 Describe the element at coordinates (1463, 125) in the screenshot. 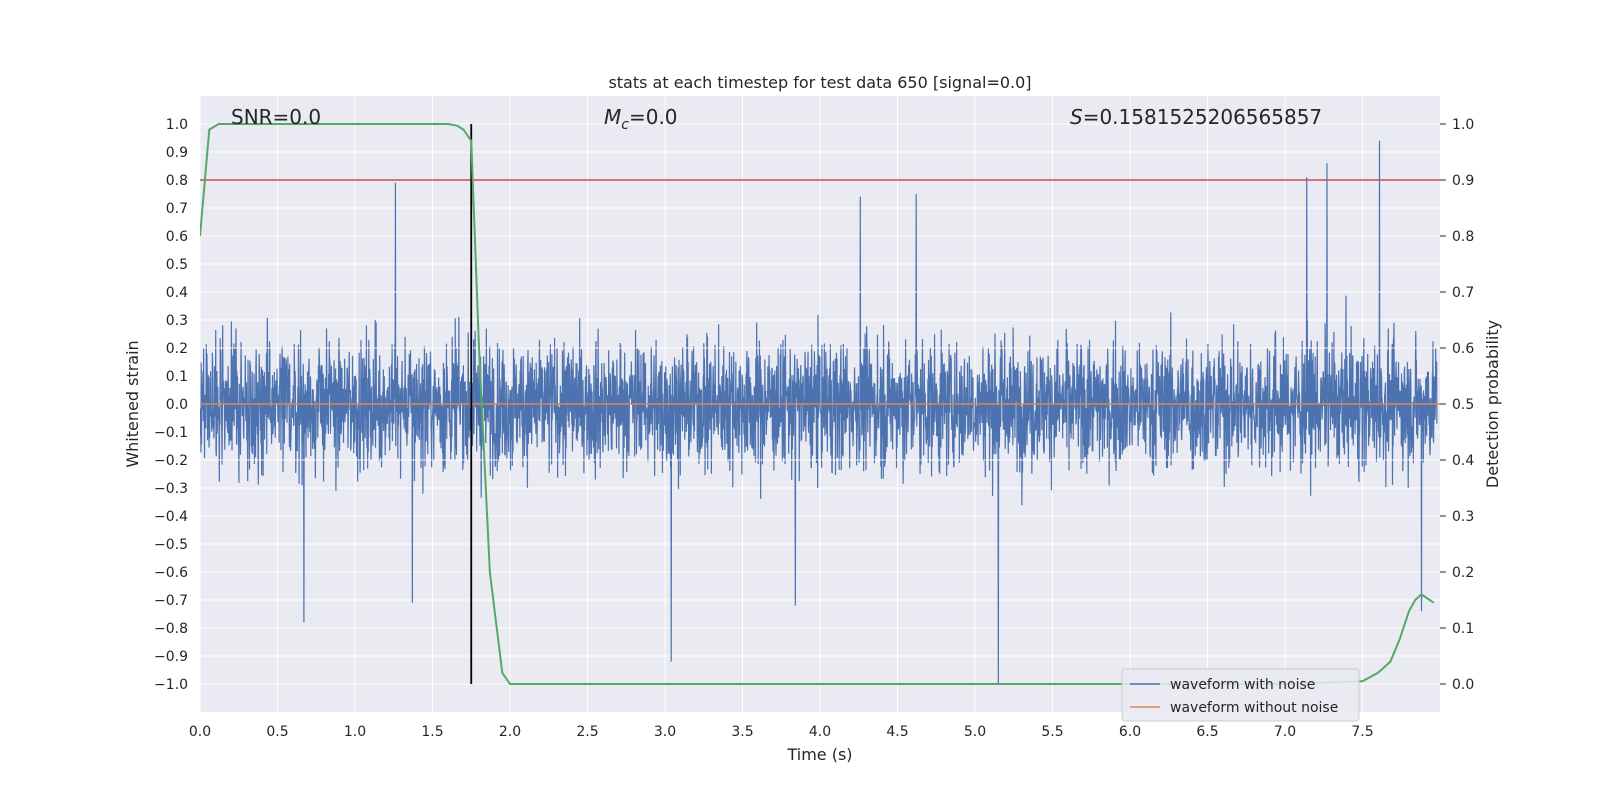

I see `y2-tick-label: 1.0` at that location.